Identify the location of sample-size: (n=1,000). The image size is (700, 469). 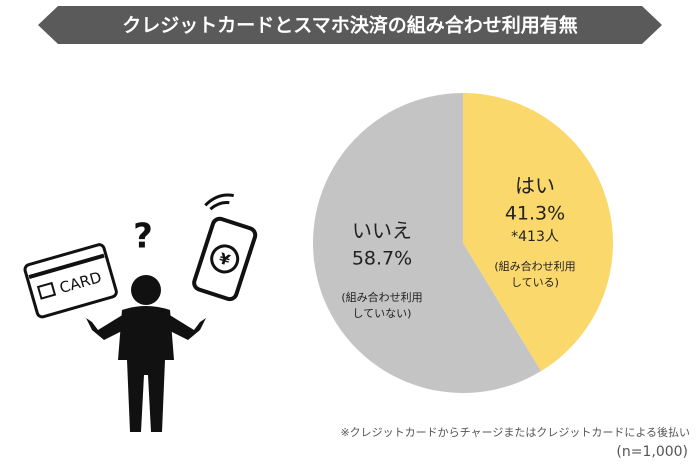
(652, 452).